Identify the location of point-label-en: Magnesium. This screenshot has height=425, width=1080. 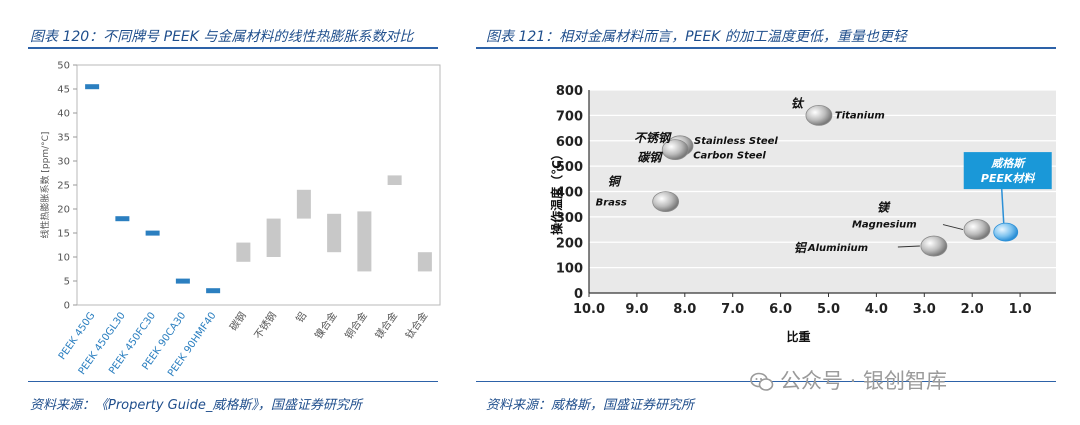
(884, 225).